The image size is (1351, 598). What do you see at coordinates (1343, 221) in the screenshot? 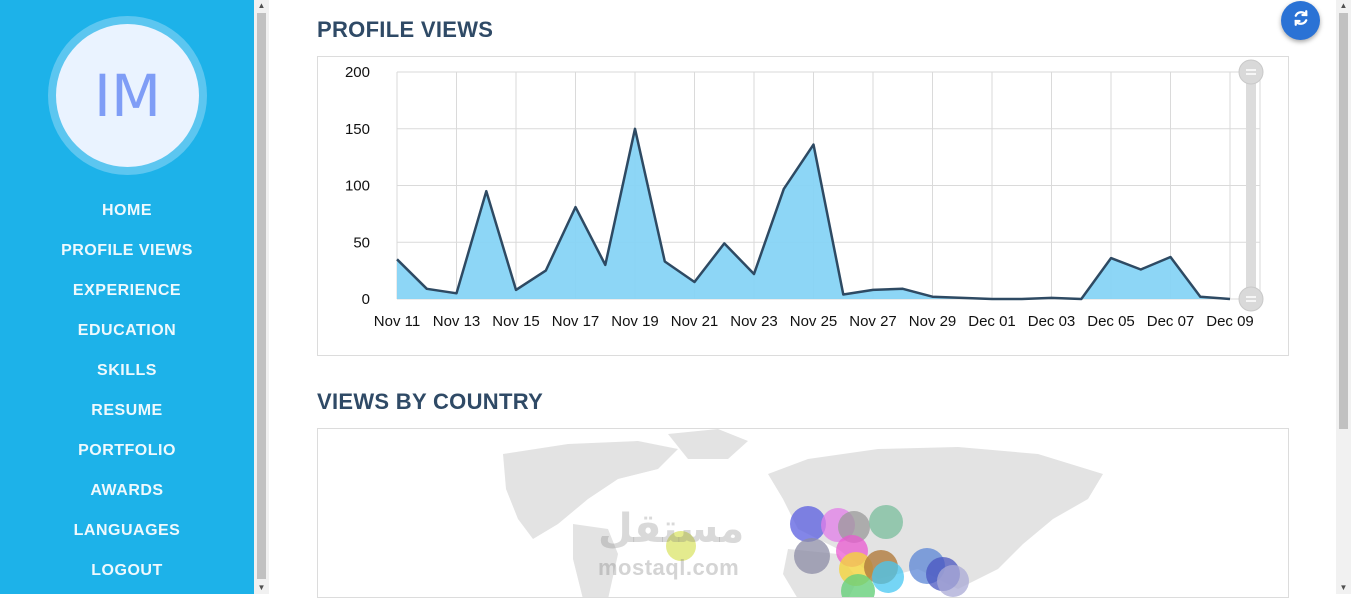
I see `main-scroll-thumb` at bounding box center [1343, 221].